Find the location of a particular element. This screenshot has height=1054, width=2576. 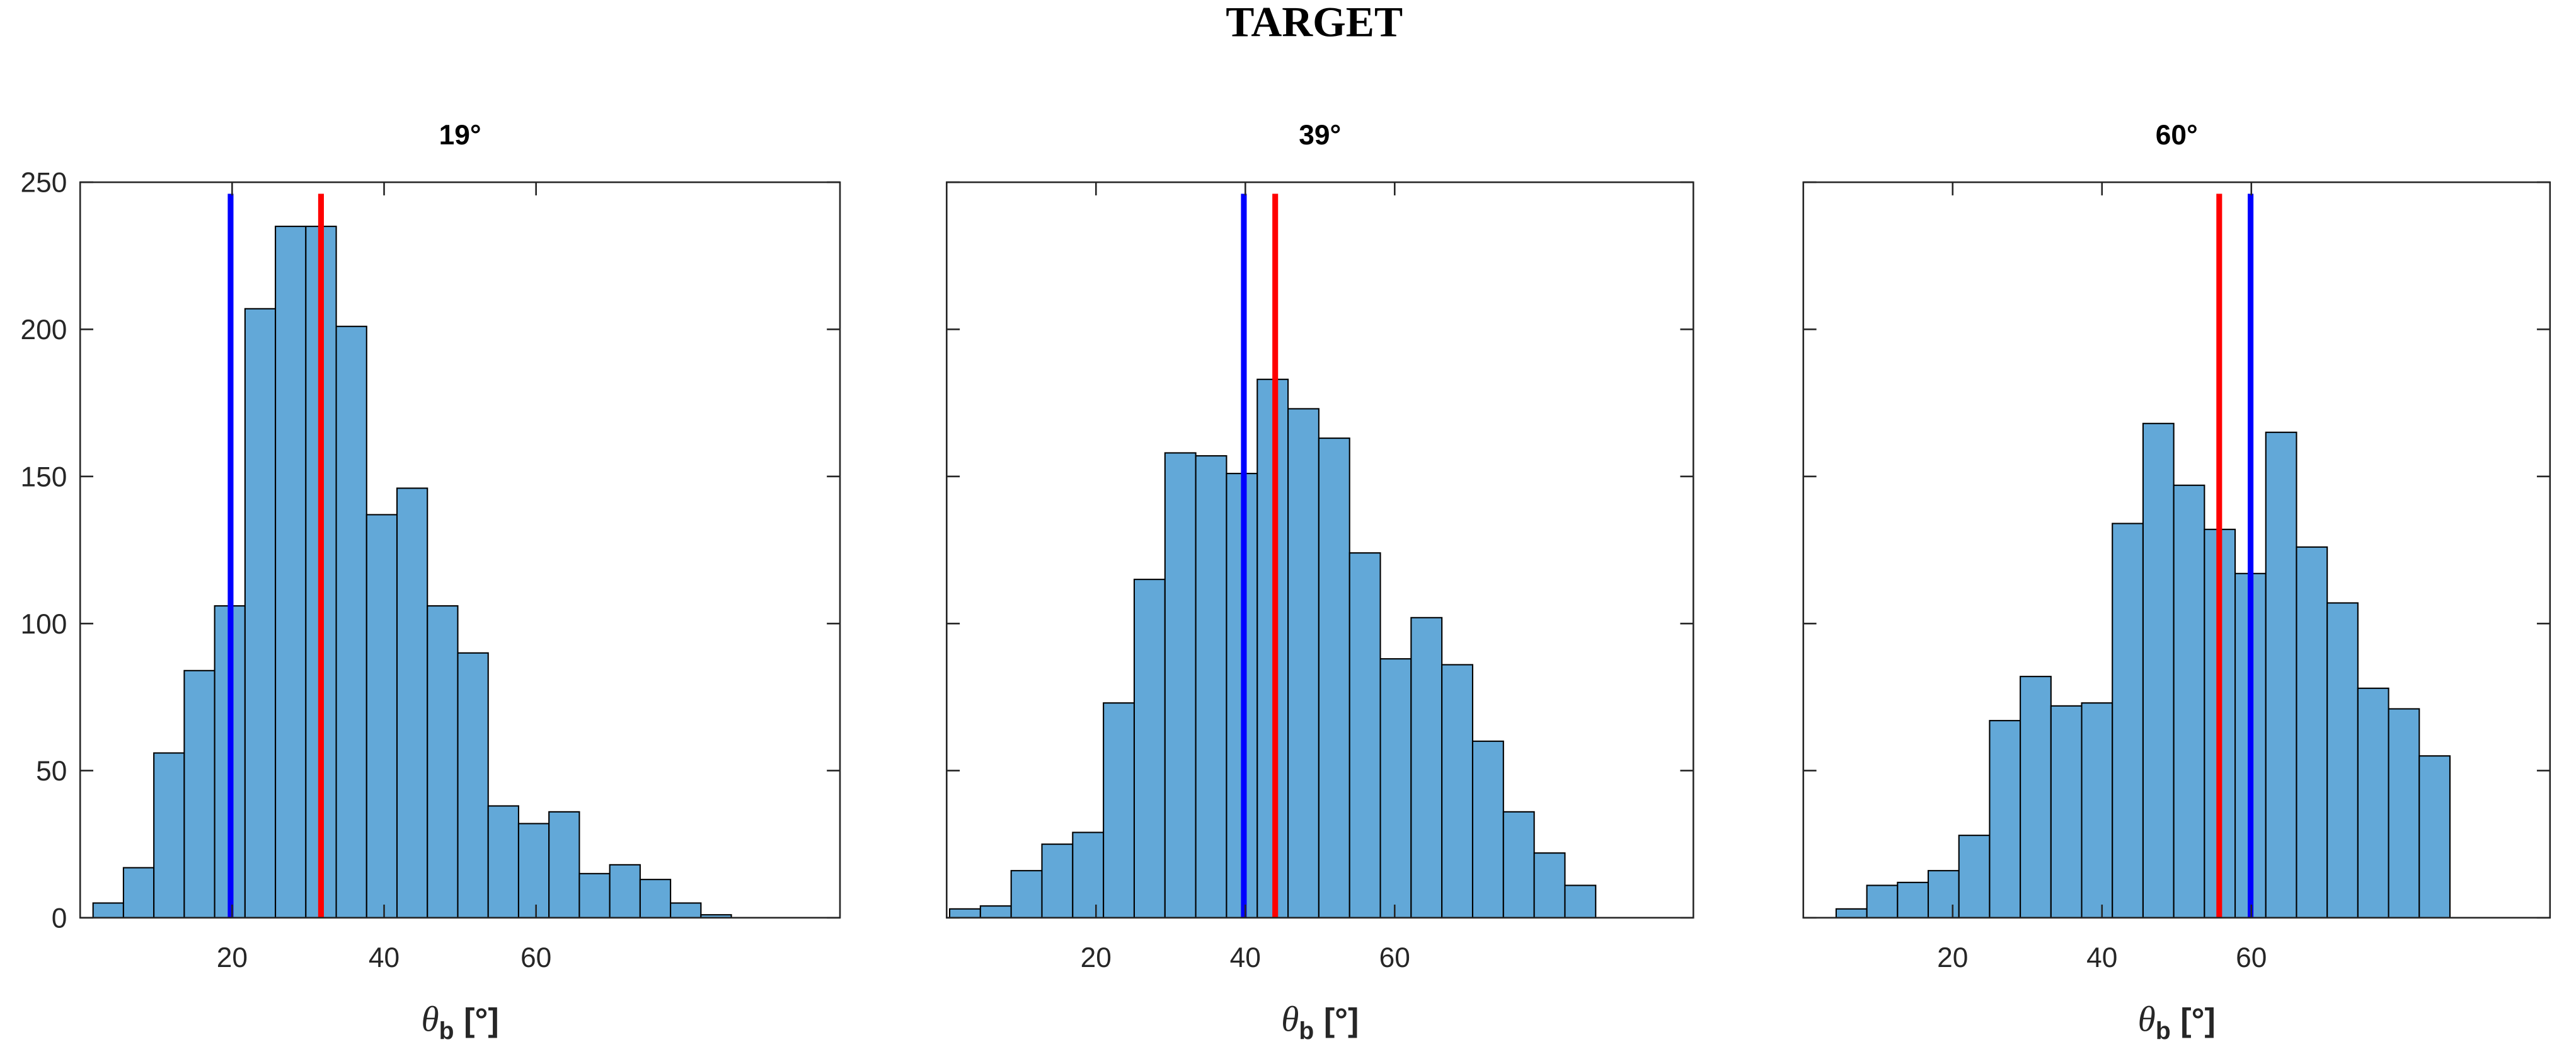

y-tick-label: 0 is located at coordinates (59, 919).